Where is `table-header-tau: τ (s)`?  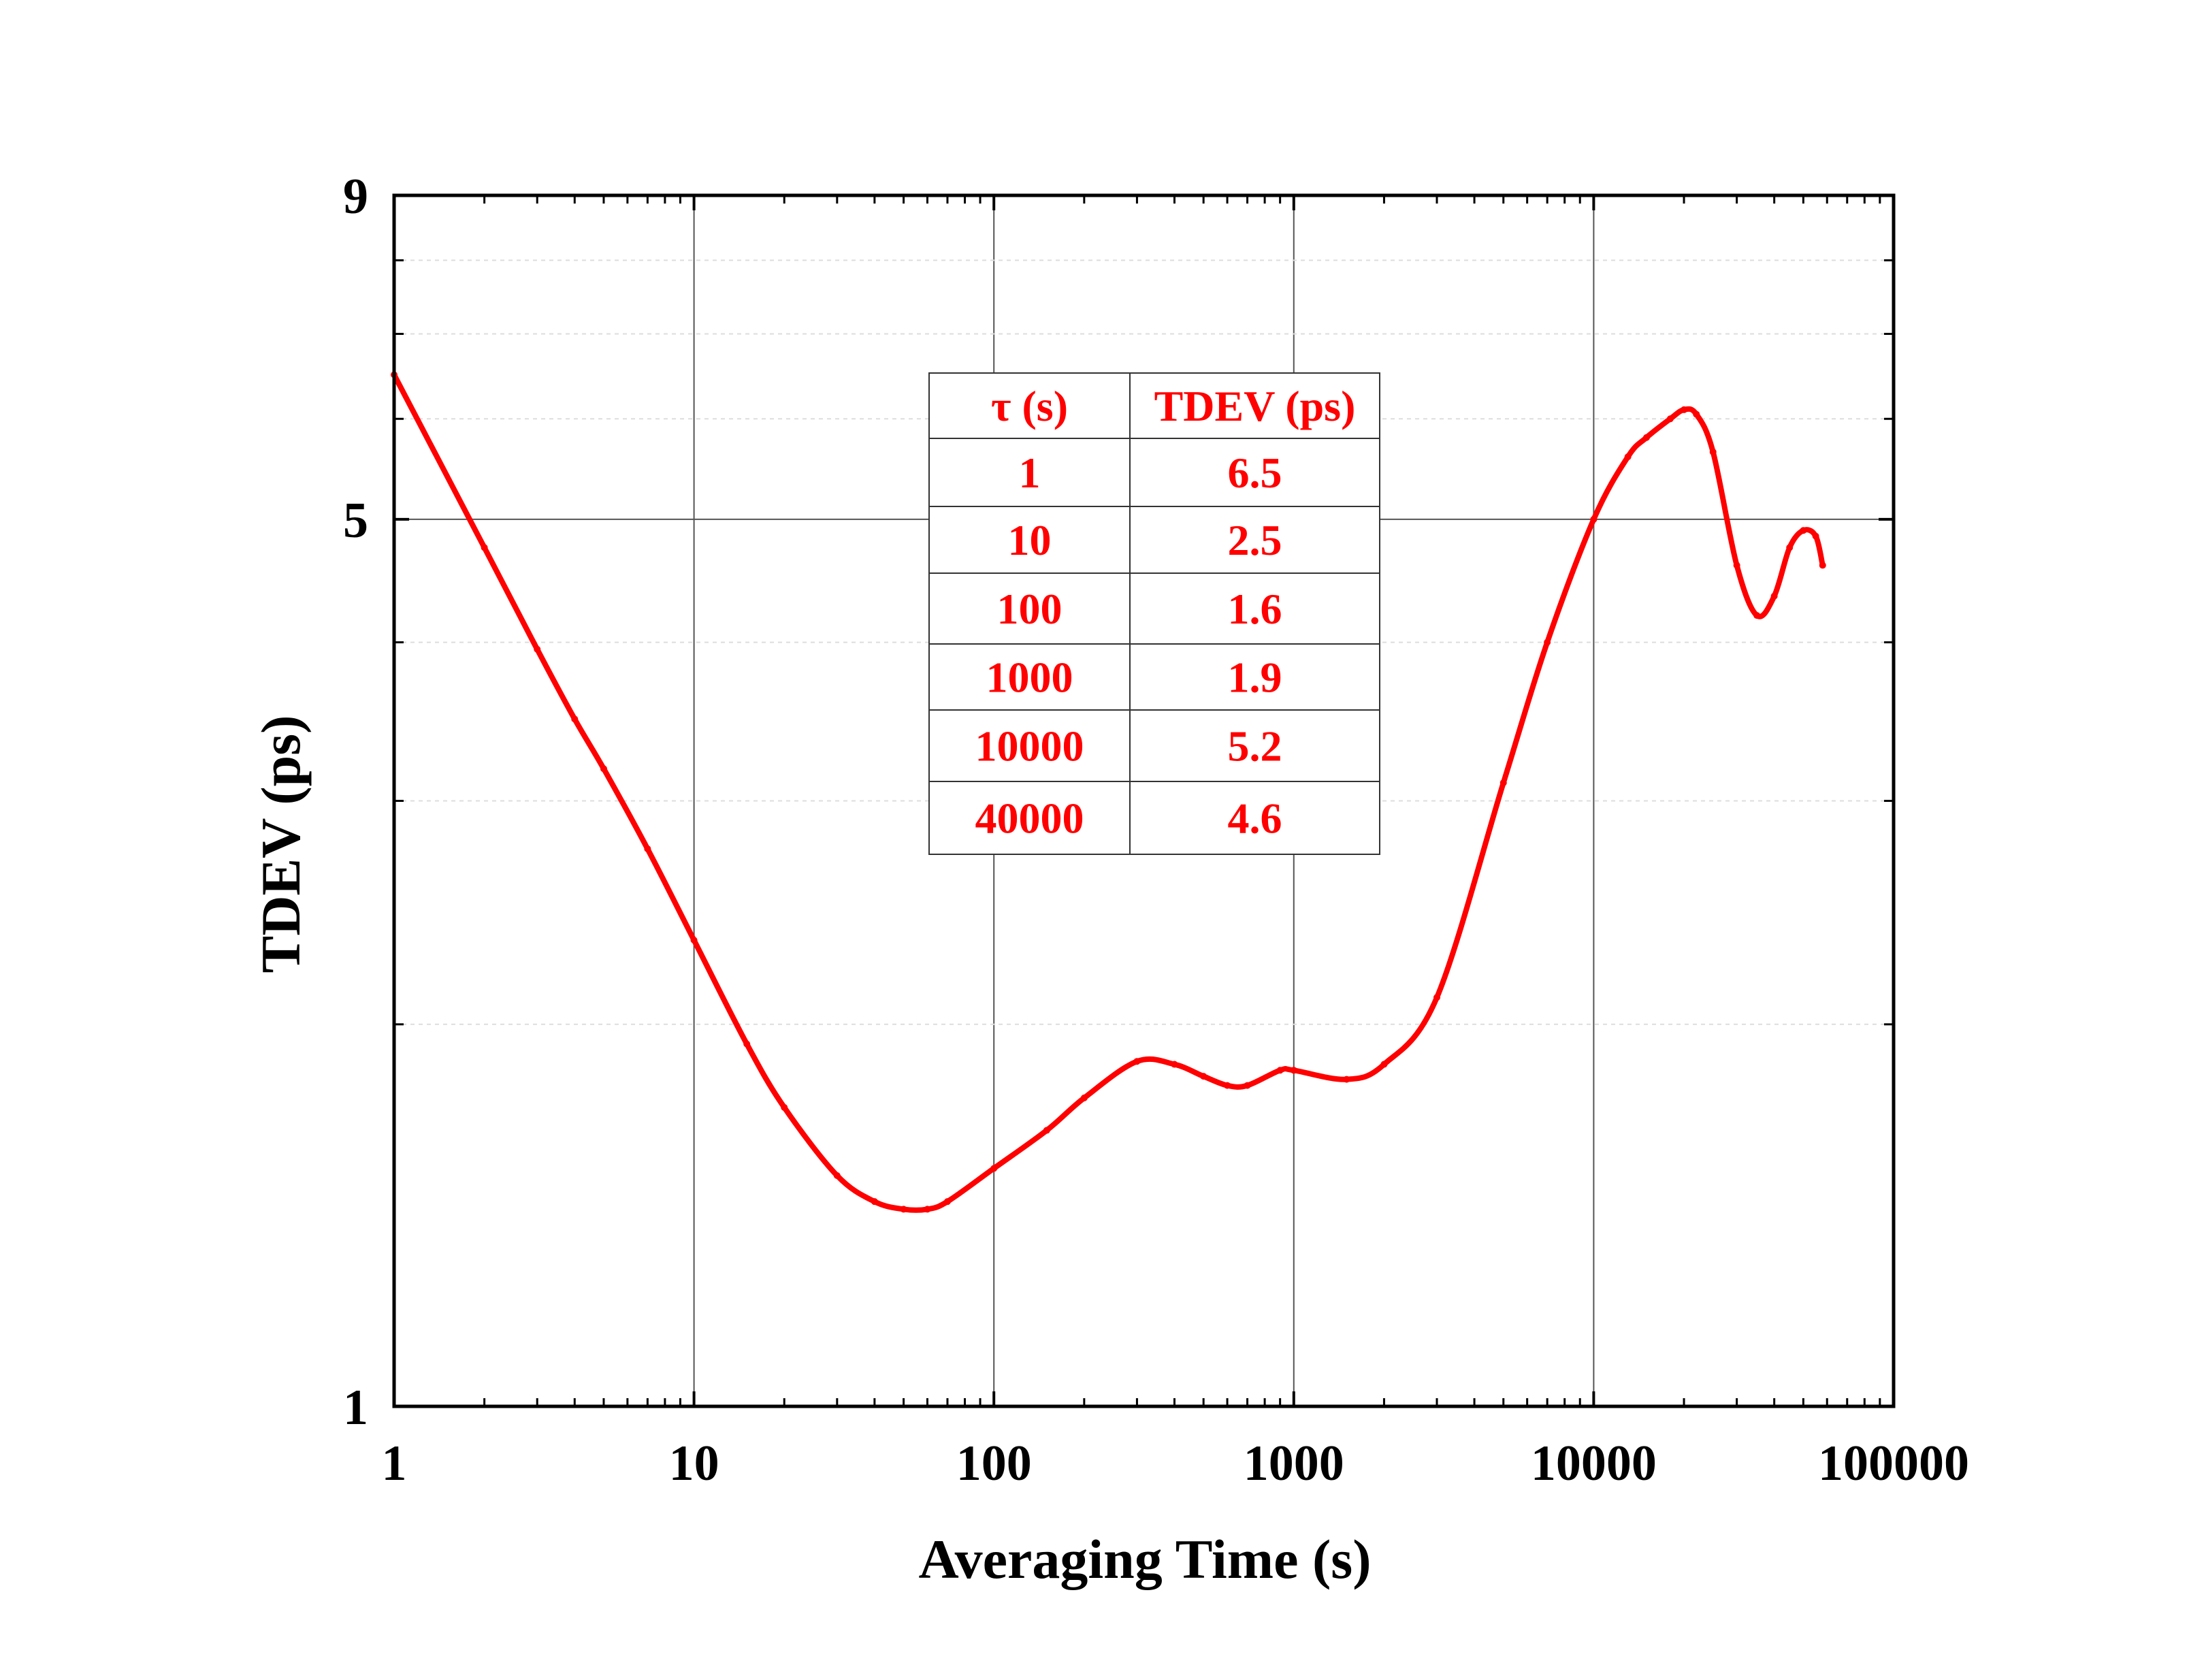
table-header-tau: τ (s) is located at coordinates (1029, 406).